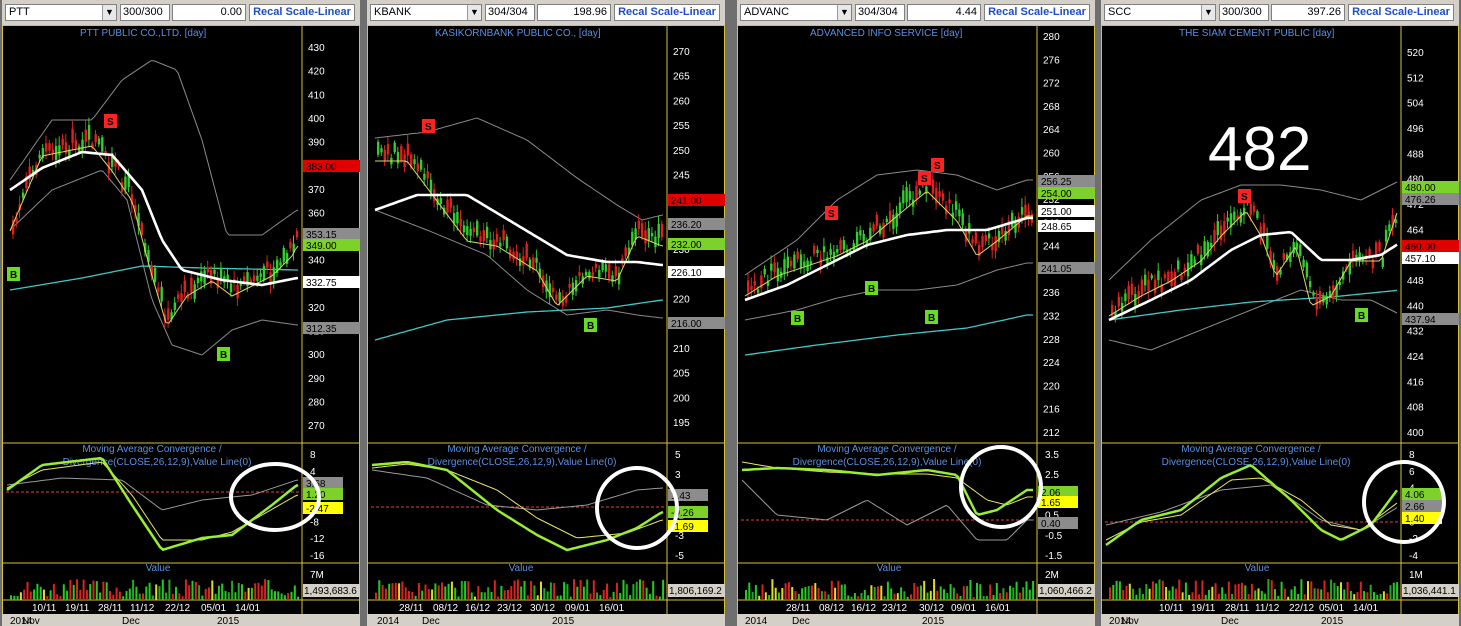 Image resolution: width=1461 pixels, height=626 pixels. What do you see at coordinates (154, 234) in the screenshot?
I see `short-ma-line` at bounding box center [154, 234].